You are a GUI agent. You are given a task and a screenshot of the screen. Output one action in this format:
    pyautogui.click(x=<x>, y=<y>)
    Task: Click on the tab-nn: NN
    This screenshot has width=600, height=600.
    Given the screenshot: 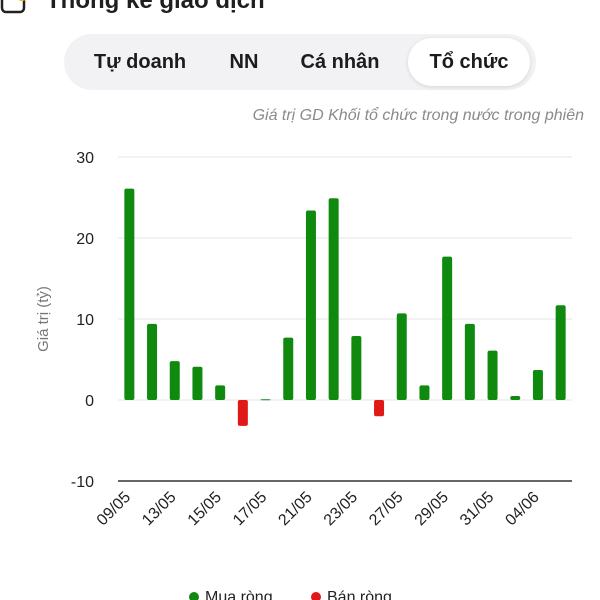 What is the action you would take?
    pyautogui.click(x=244, y=62)
    